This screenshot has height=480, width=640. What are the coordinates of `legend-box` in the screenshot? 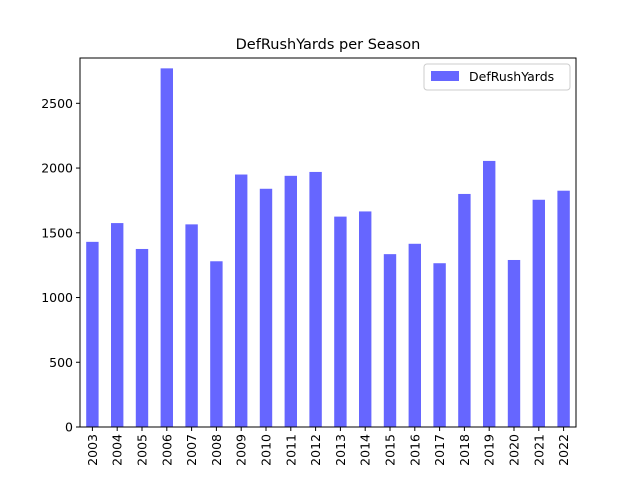 It's located at (497, 77).